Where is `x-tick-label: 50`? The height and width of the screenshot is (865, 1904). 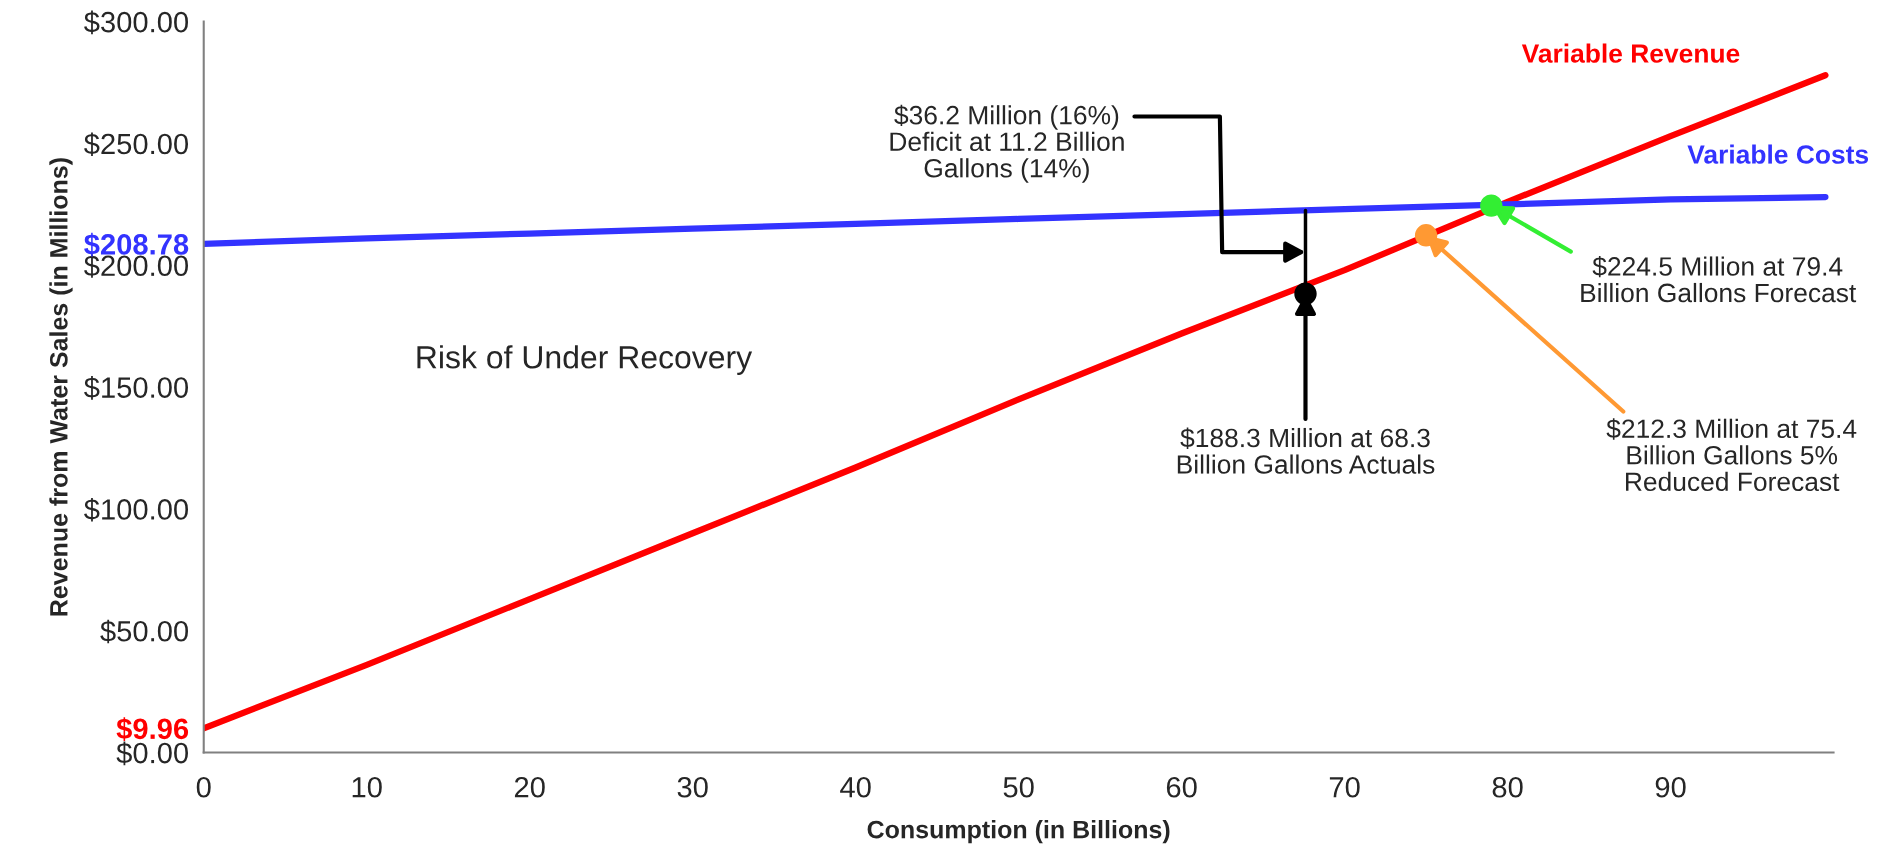 x-tick-label: 50 is located at coordinates (1018, 787).